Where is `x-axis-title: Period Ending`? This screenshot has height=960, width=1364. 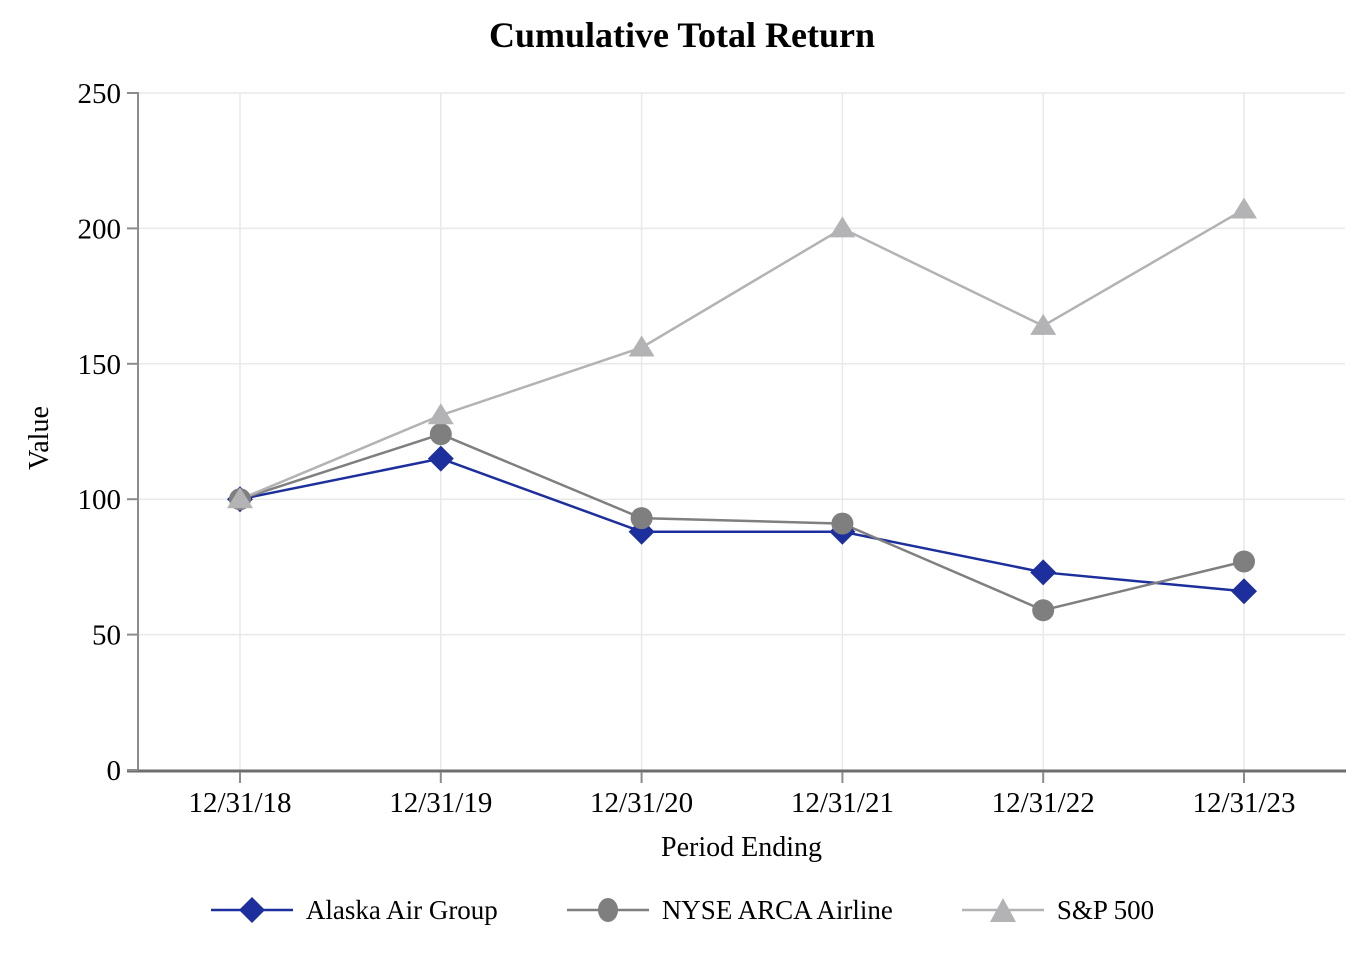 x-axis-title: Period Ending is located at coordinates (741, 847).